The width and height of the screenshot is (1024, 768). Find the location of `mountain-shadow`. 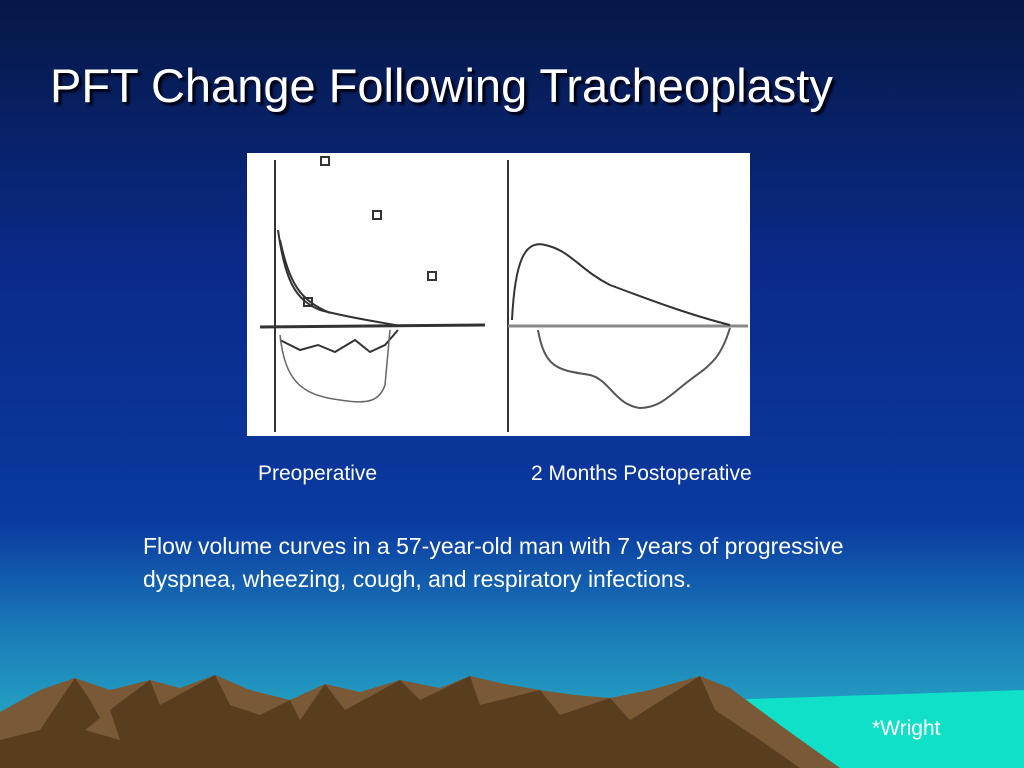

mountain-shadow is located at coordinates (400, 721).